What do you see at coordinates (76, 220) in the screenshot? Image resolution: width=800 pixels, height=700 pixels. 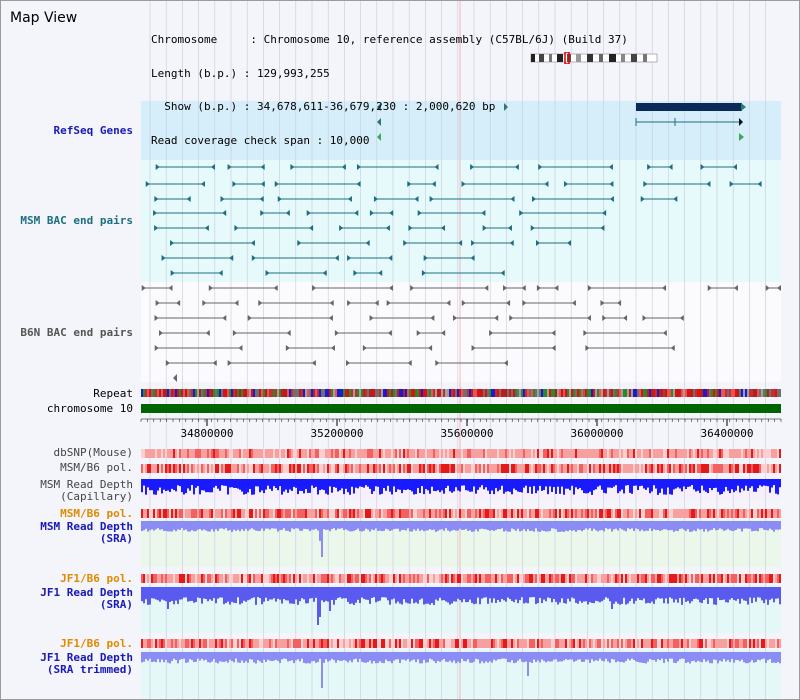 I see `msm-bac-track-label: MSM BAC end pairs` at bounding box center [76, 220].